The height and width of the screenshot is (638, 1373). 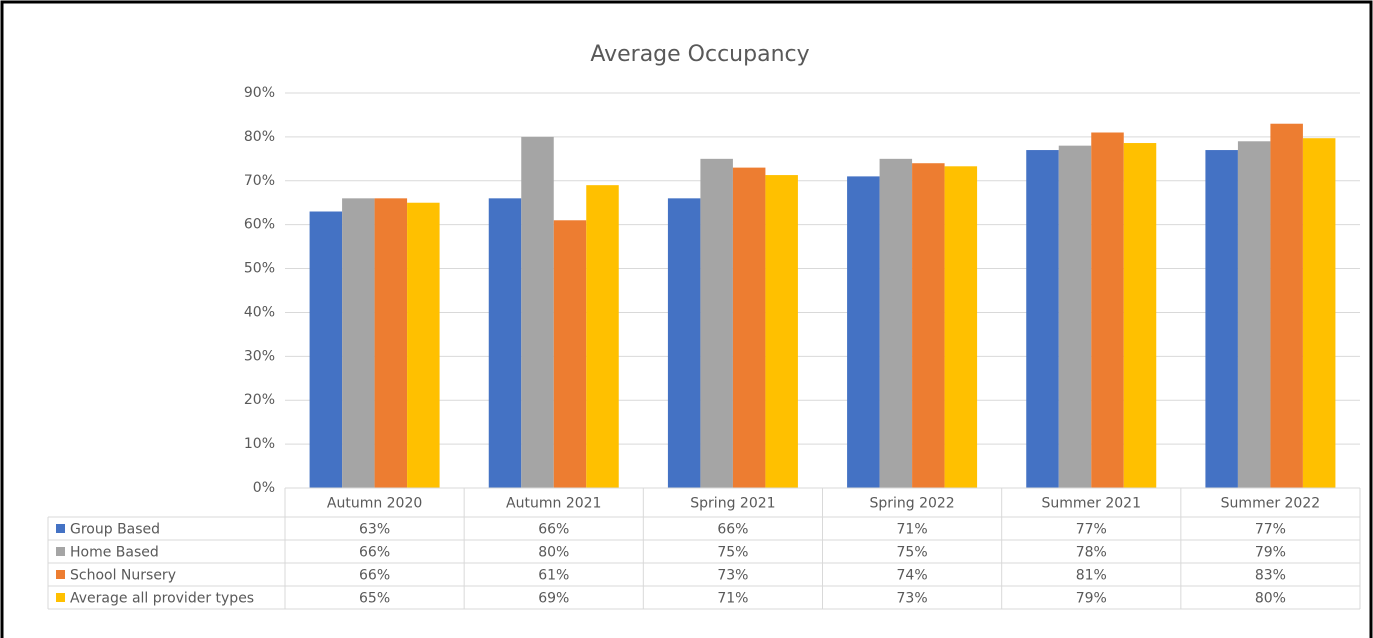 What do you see at coordinates (732, 504) in the screenshot?
I see `x-tick-label: Spring 2021` at bounding box center [732, 504].